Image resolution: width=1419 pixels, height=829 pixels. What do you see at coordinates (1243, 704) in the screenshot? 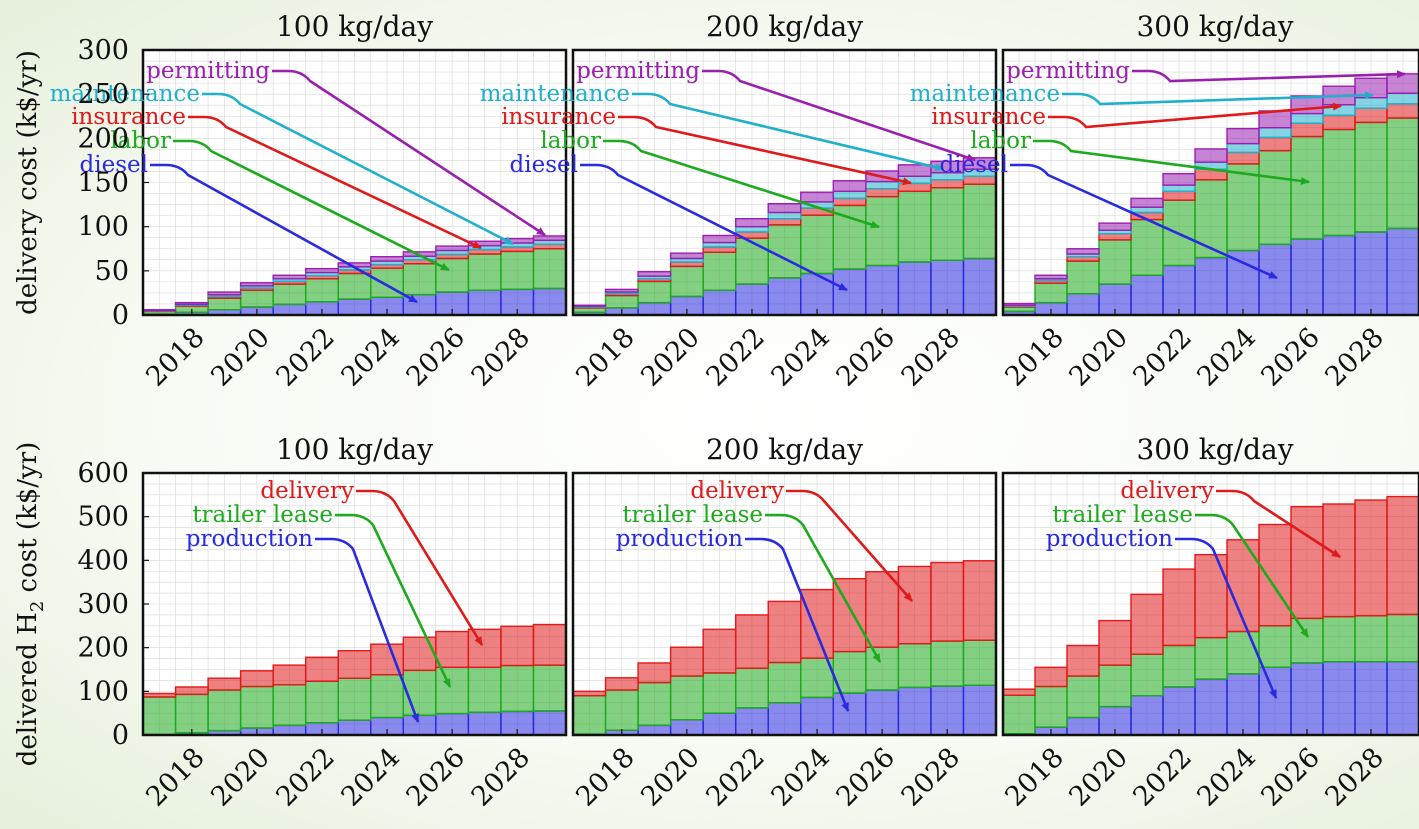
I see `bar-production-2024` at bounding box center [1243, 704].